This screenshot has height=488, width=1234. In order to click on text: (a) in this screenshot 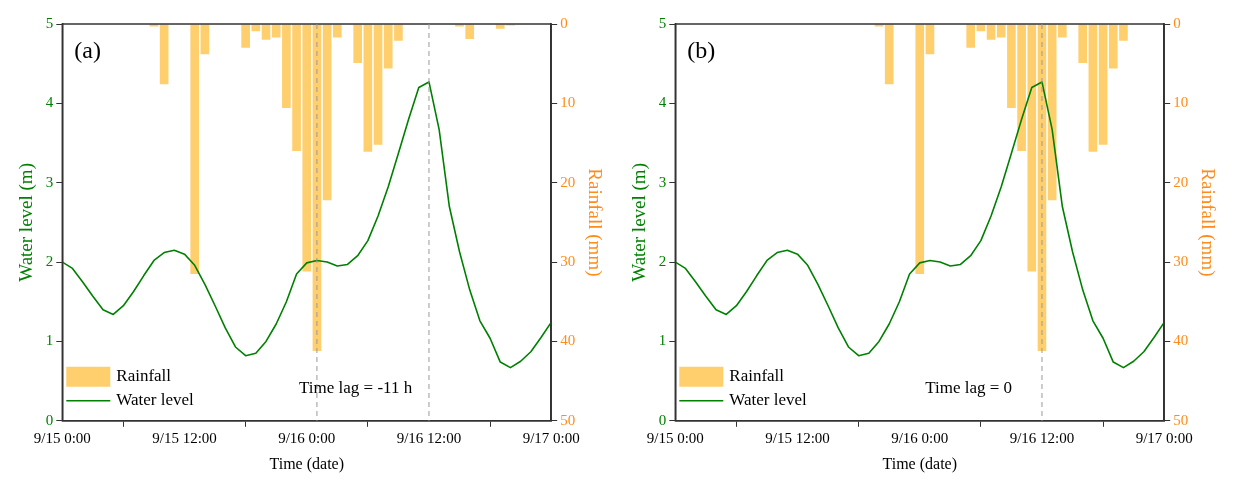, I will do `click(87, 50)`.